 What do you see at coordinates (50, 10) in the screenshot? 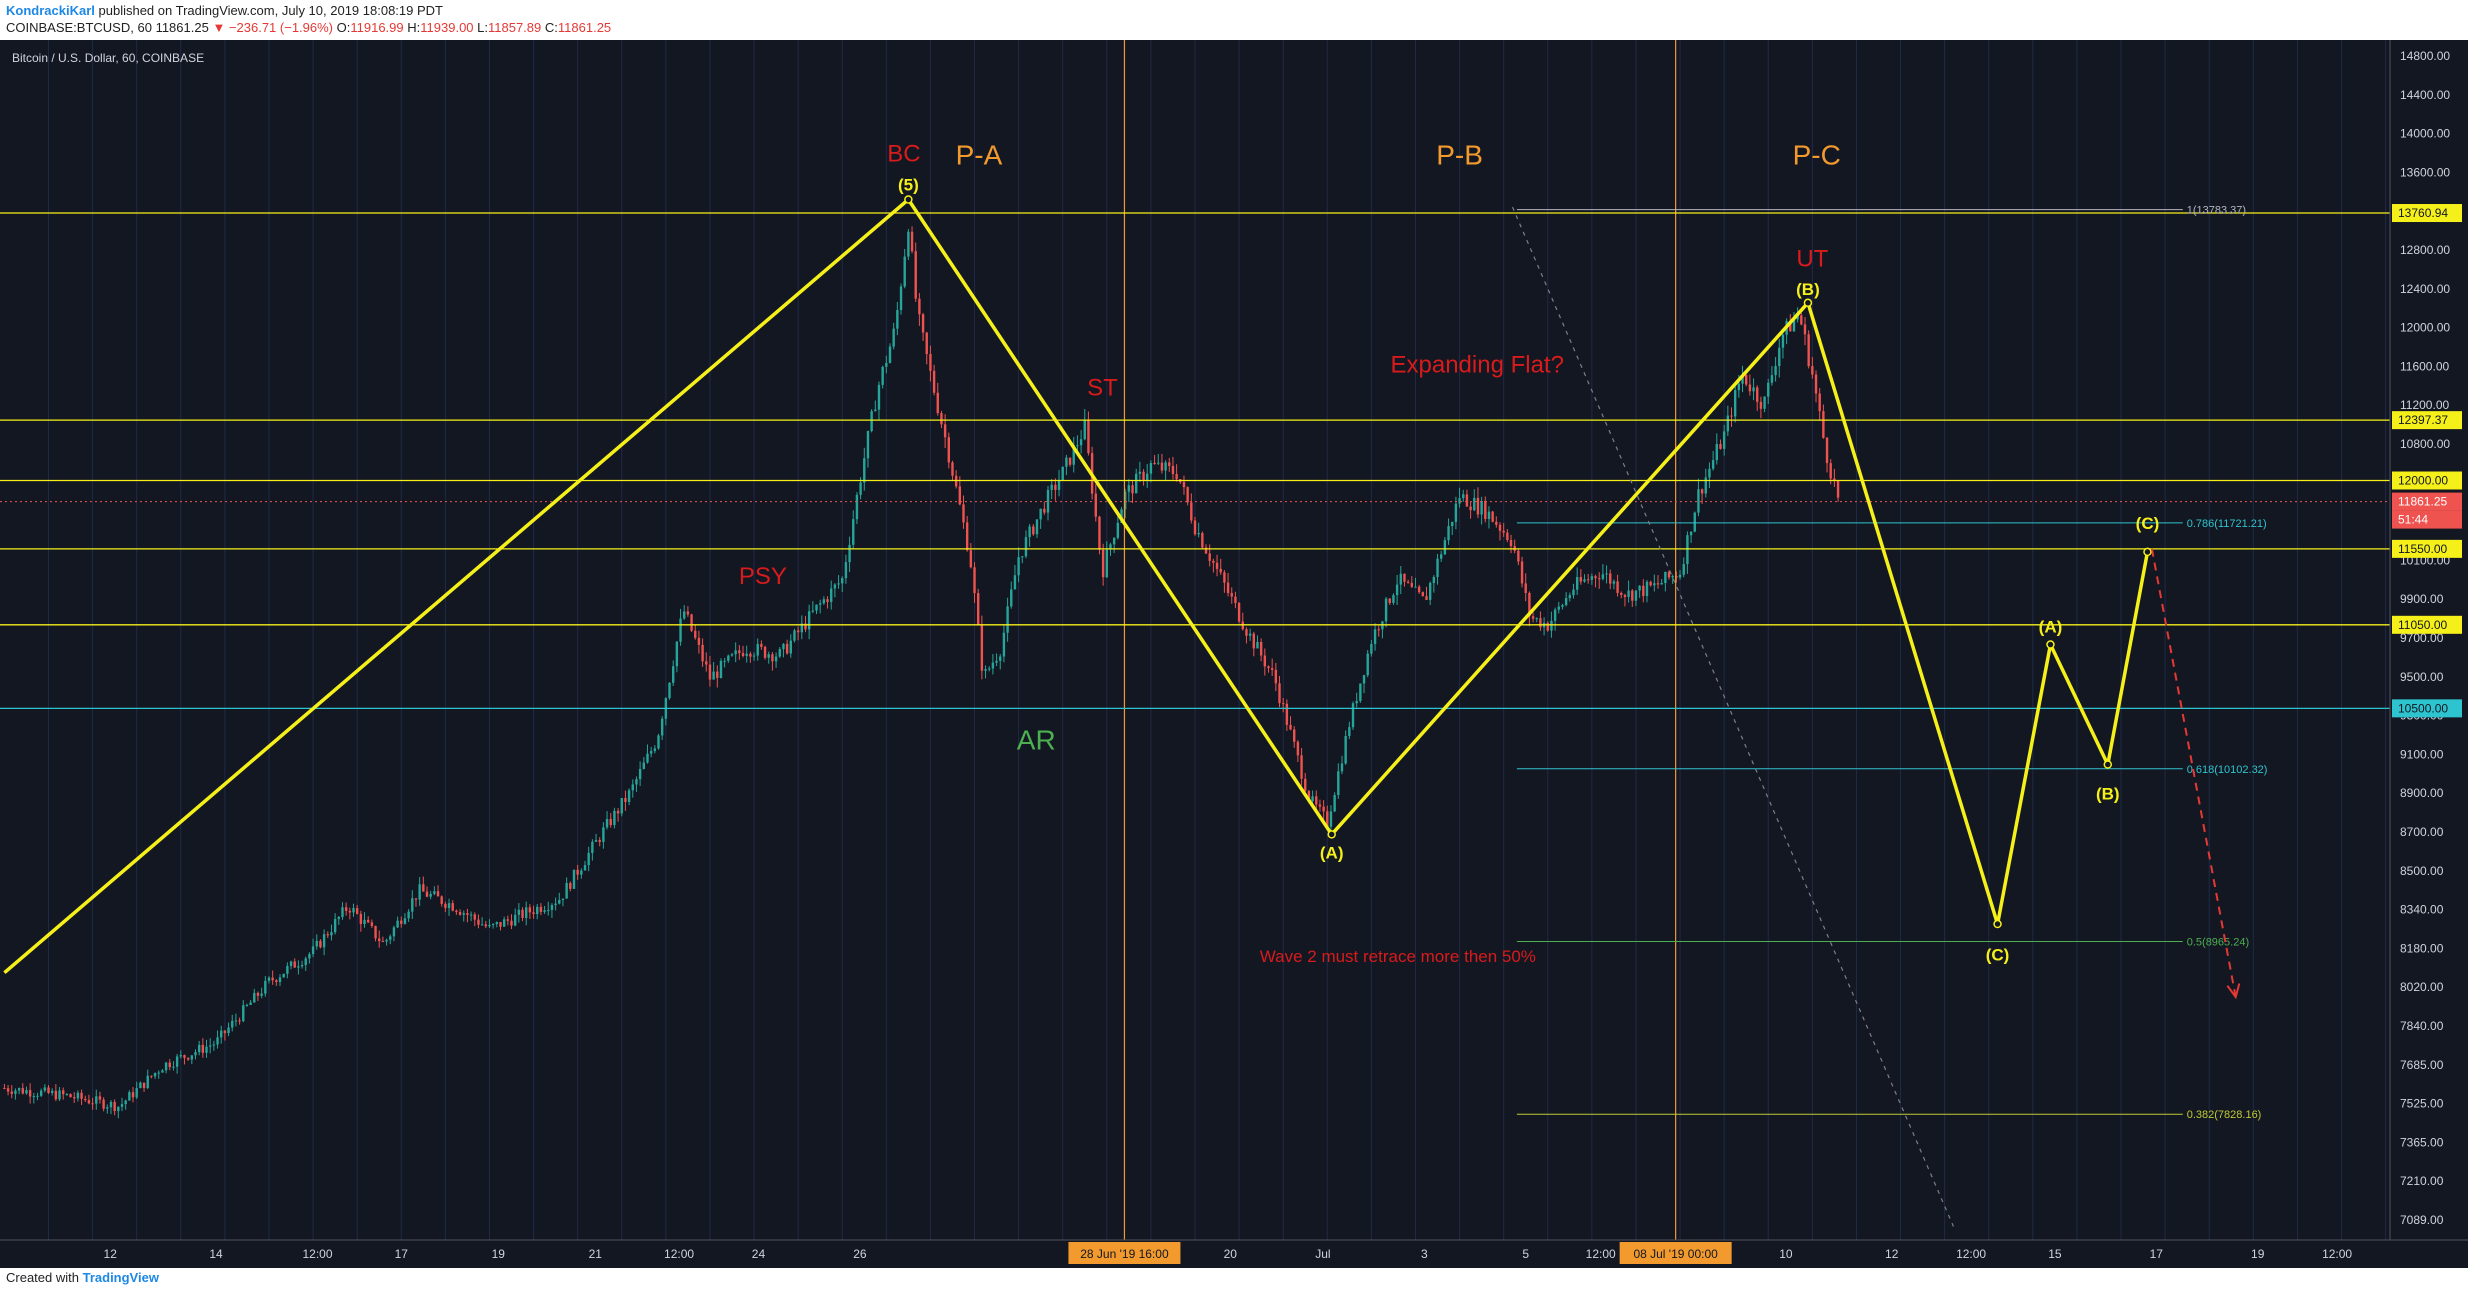
I see `author-link: KondrackiKarl` at bounding box center [50, 10].